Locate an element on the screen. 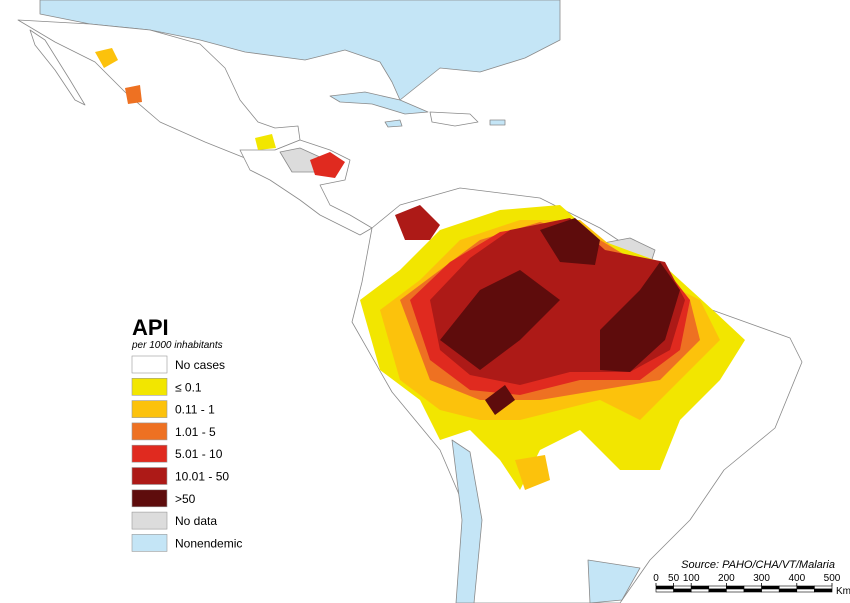  hispaniola is located at coordinates (454, 119).